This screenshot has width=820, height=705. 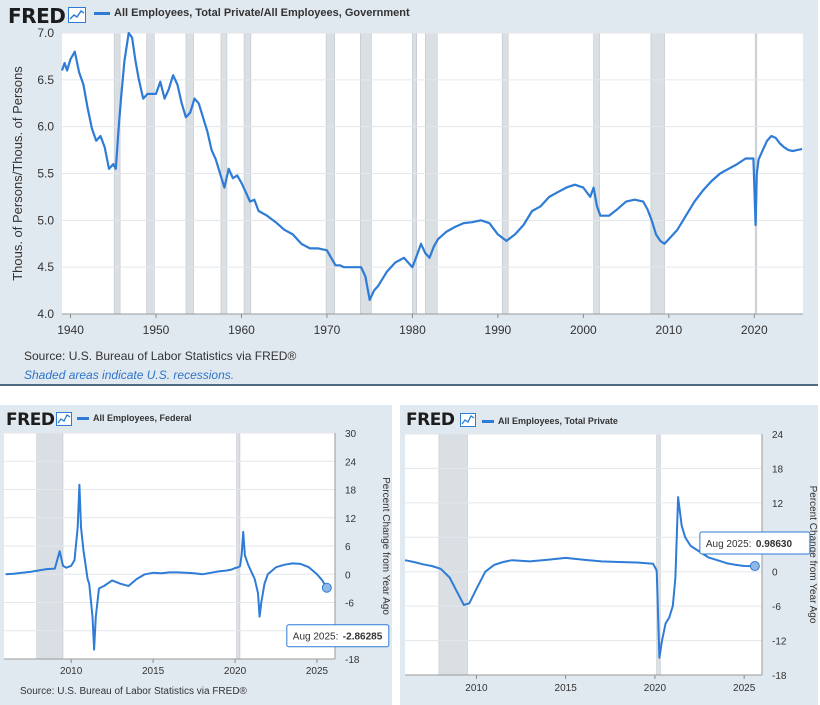 What do you see at coordinates (45, 33) in the screenshot?
I see `y-tick-label: 7.0` at bounding box center [45, 33].